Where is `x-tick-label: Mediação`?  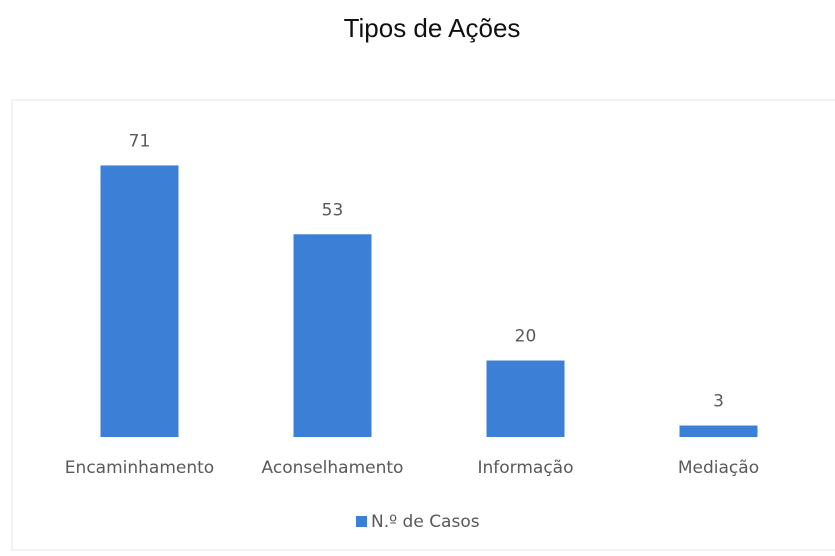
x-tick-label: Mediação is located at coordinates (718, 468).